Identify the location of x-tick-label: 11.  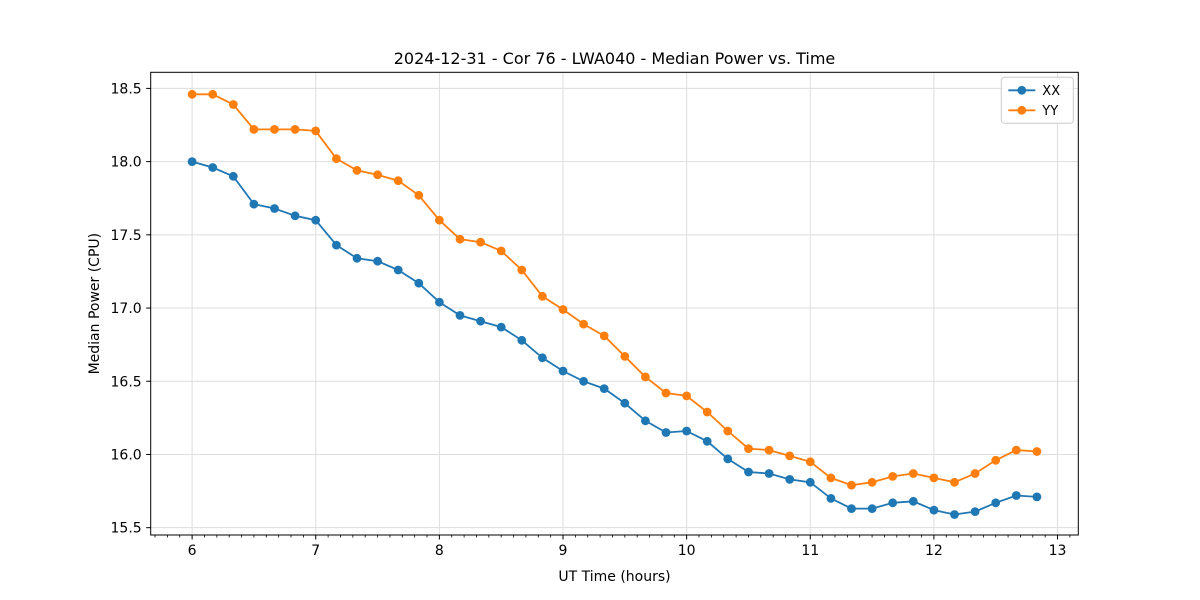
(810, 551).